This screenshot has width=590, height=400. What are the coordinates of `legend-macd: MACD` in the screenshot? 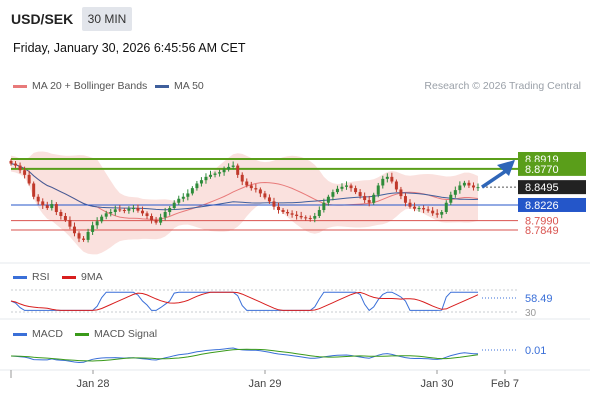 It's located at (38, 334).